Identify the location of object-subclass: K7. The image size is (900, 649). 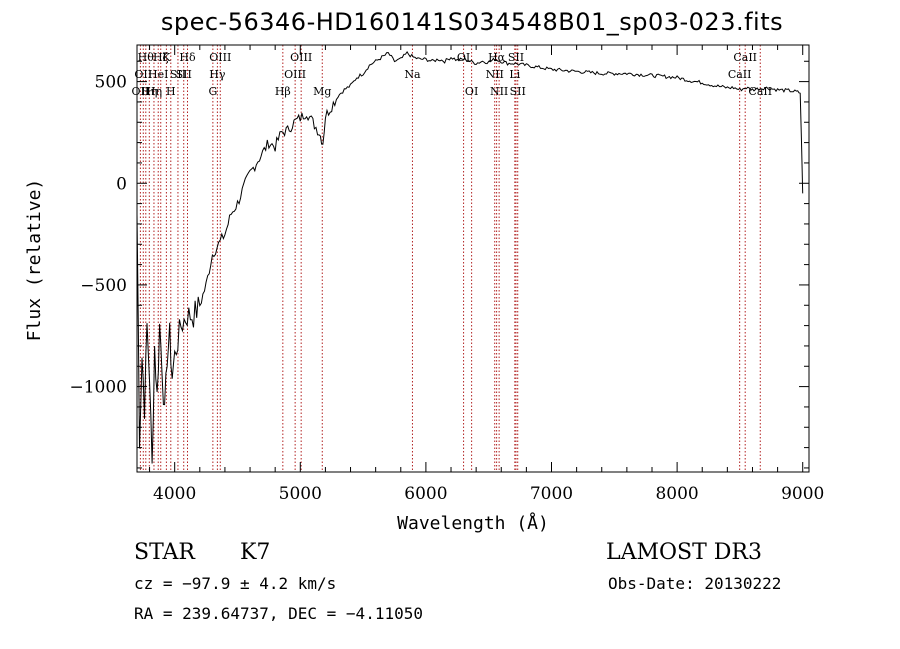
(255, 552).